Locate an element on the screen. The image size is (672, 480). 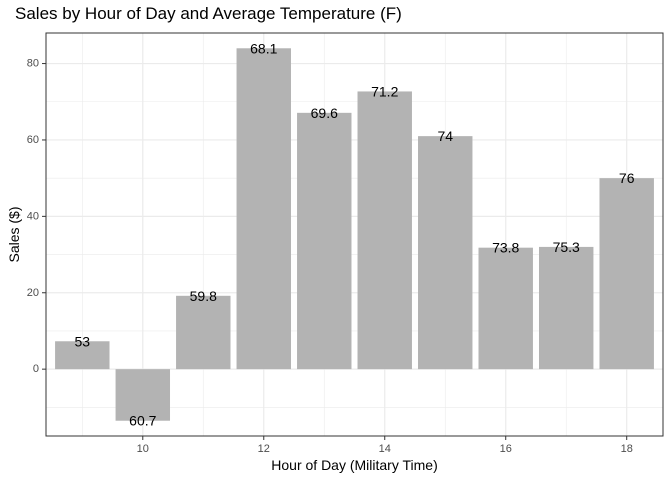
y-tick-label: 20 is located at coordinates (33, 293).